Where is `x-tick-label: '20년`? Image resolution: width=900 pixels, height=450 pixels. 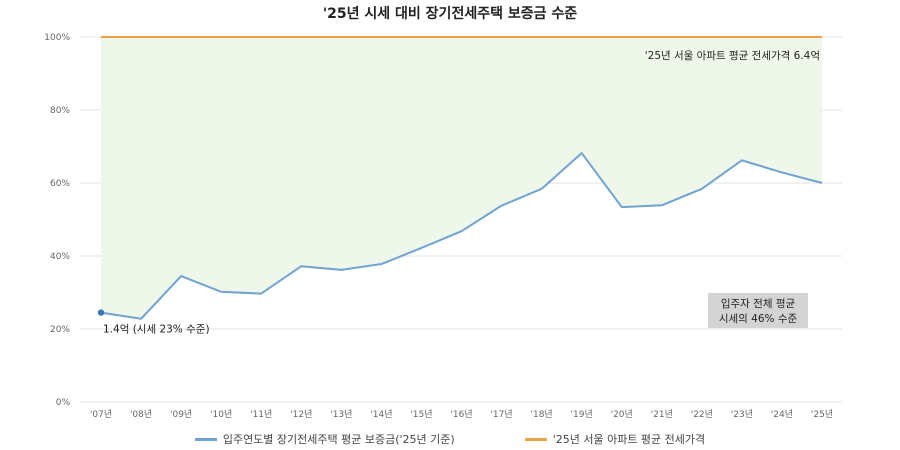 x-tick-label: '20년 is located at coordinates (622, 414).